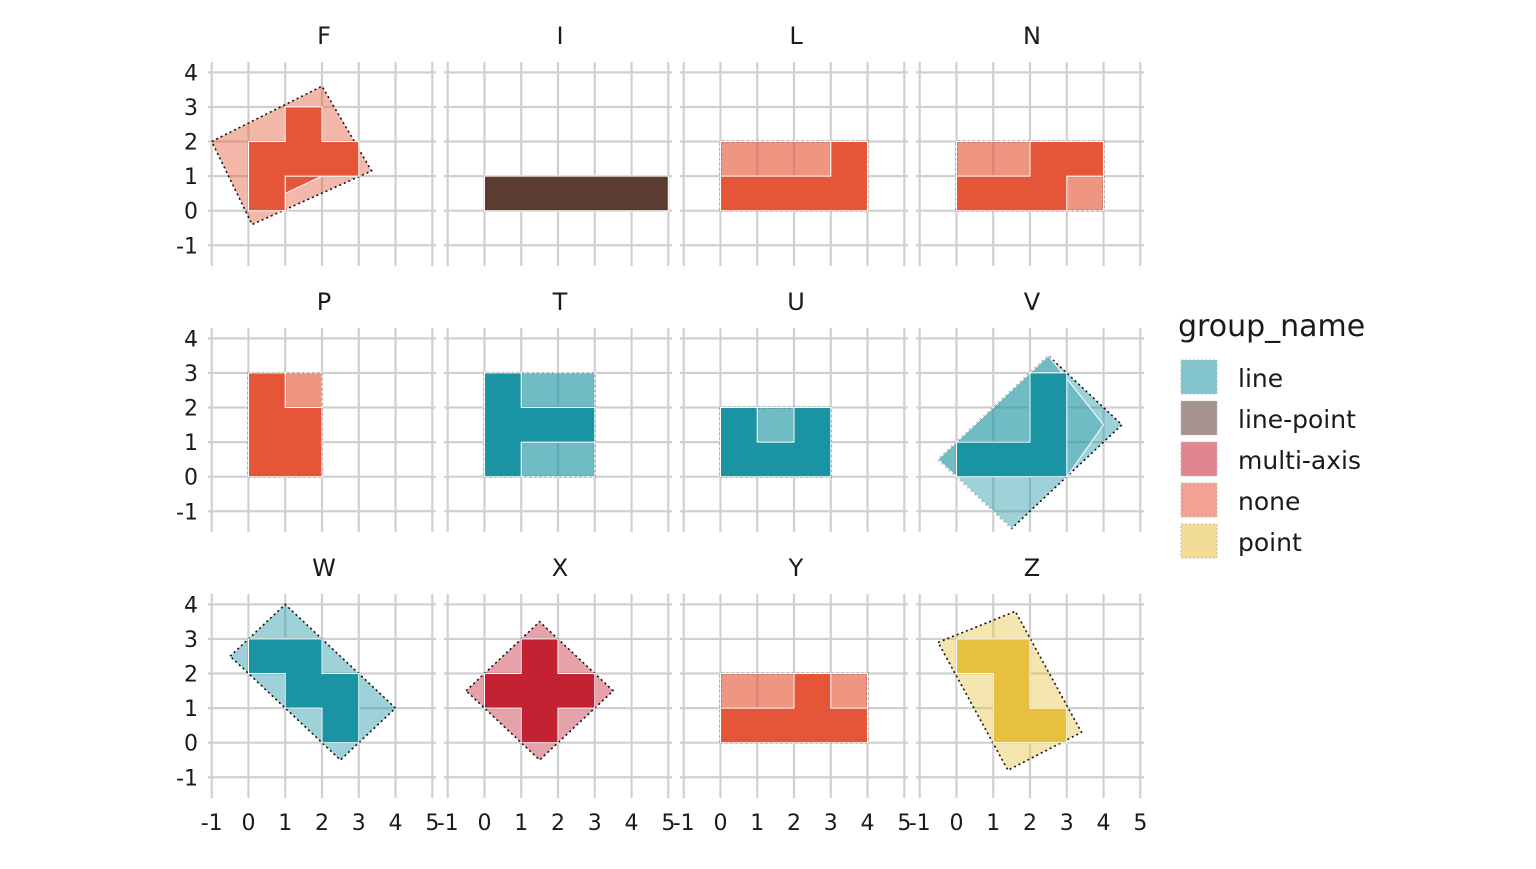  Describe the element at coordinates (1032, 36) in the screenshot. I see `strip-label: N` at that location.